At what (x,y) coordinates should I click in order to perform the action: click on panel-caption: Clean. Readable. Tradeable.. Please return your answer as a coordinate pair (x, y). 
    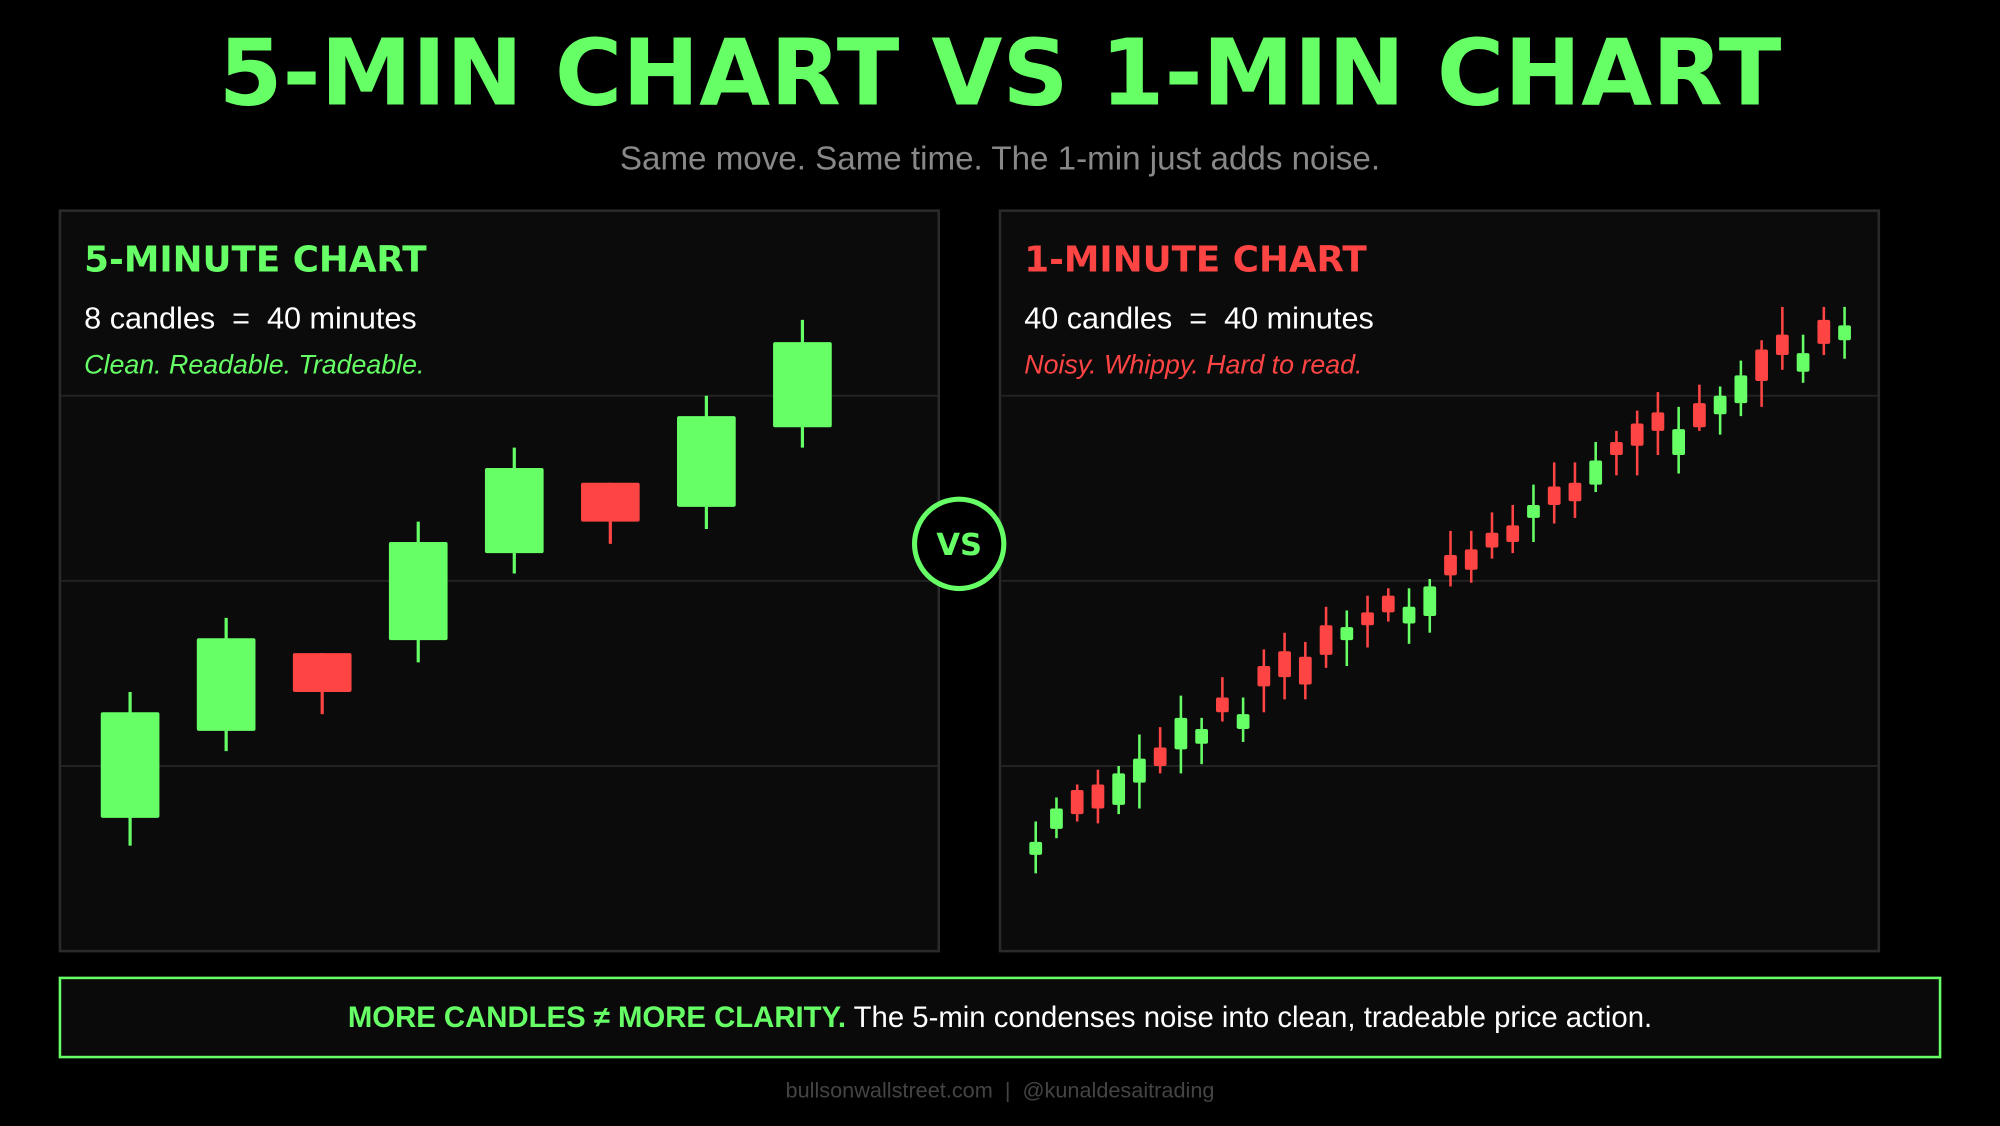
    Looking at the image, I should click on (254, 364).